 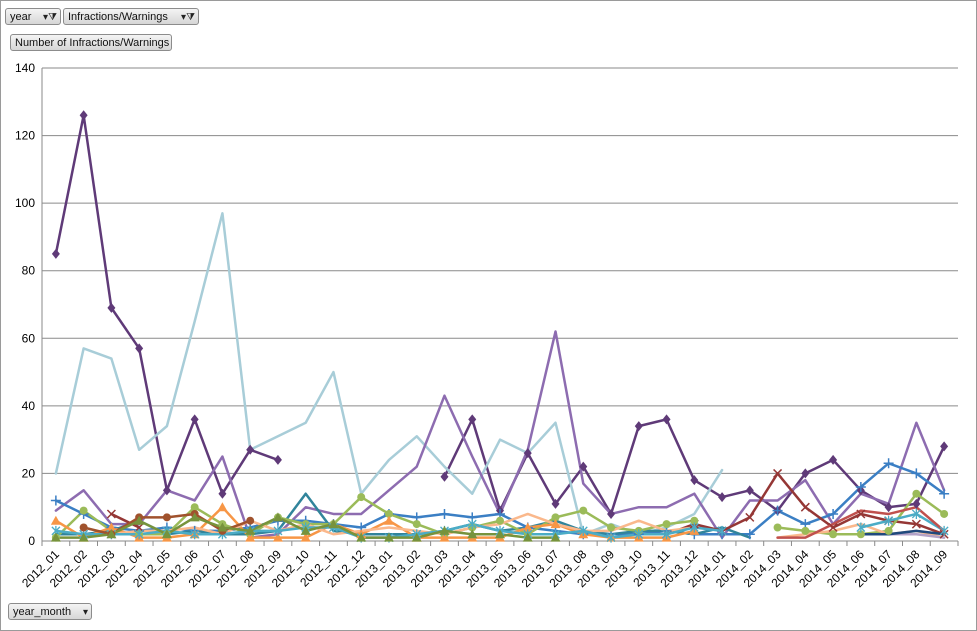 I want to click on axis-field-label: year_month, so click(x=42, y=612).